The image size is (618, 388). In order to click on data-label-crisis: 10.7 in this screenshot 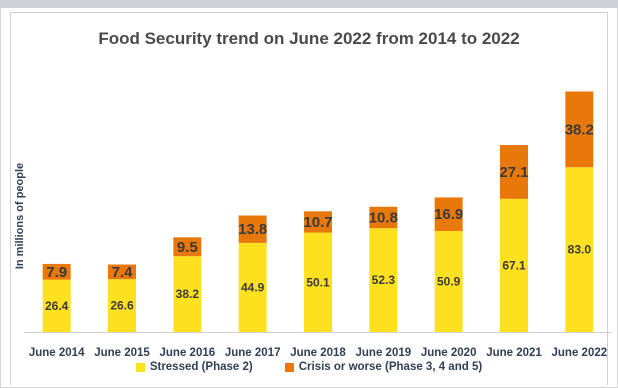, I will do `click(317, 222)`.